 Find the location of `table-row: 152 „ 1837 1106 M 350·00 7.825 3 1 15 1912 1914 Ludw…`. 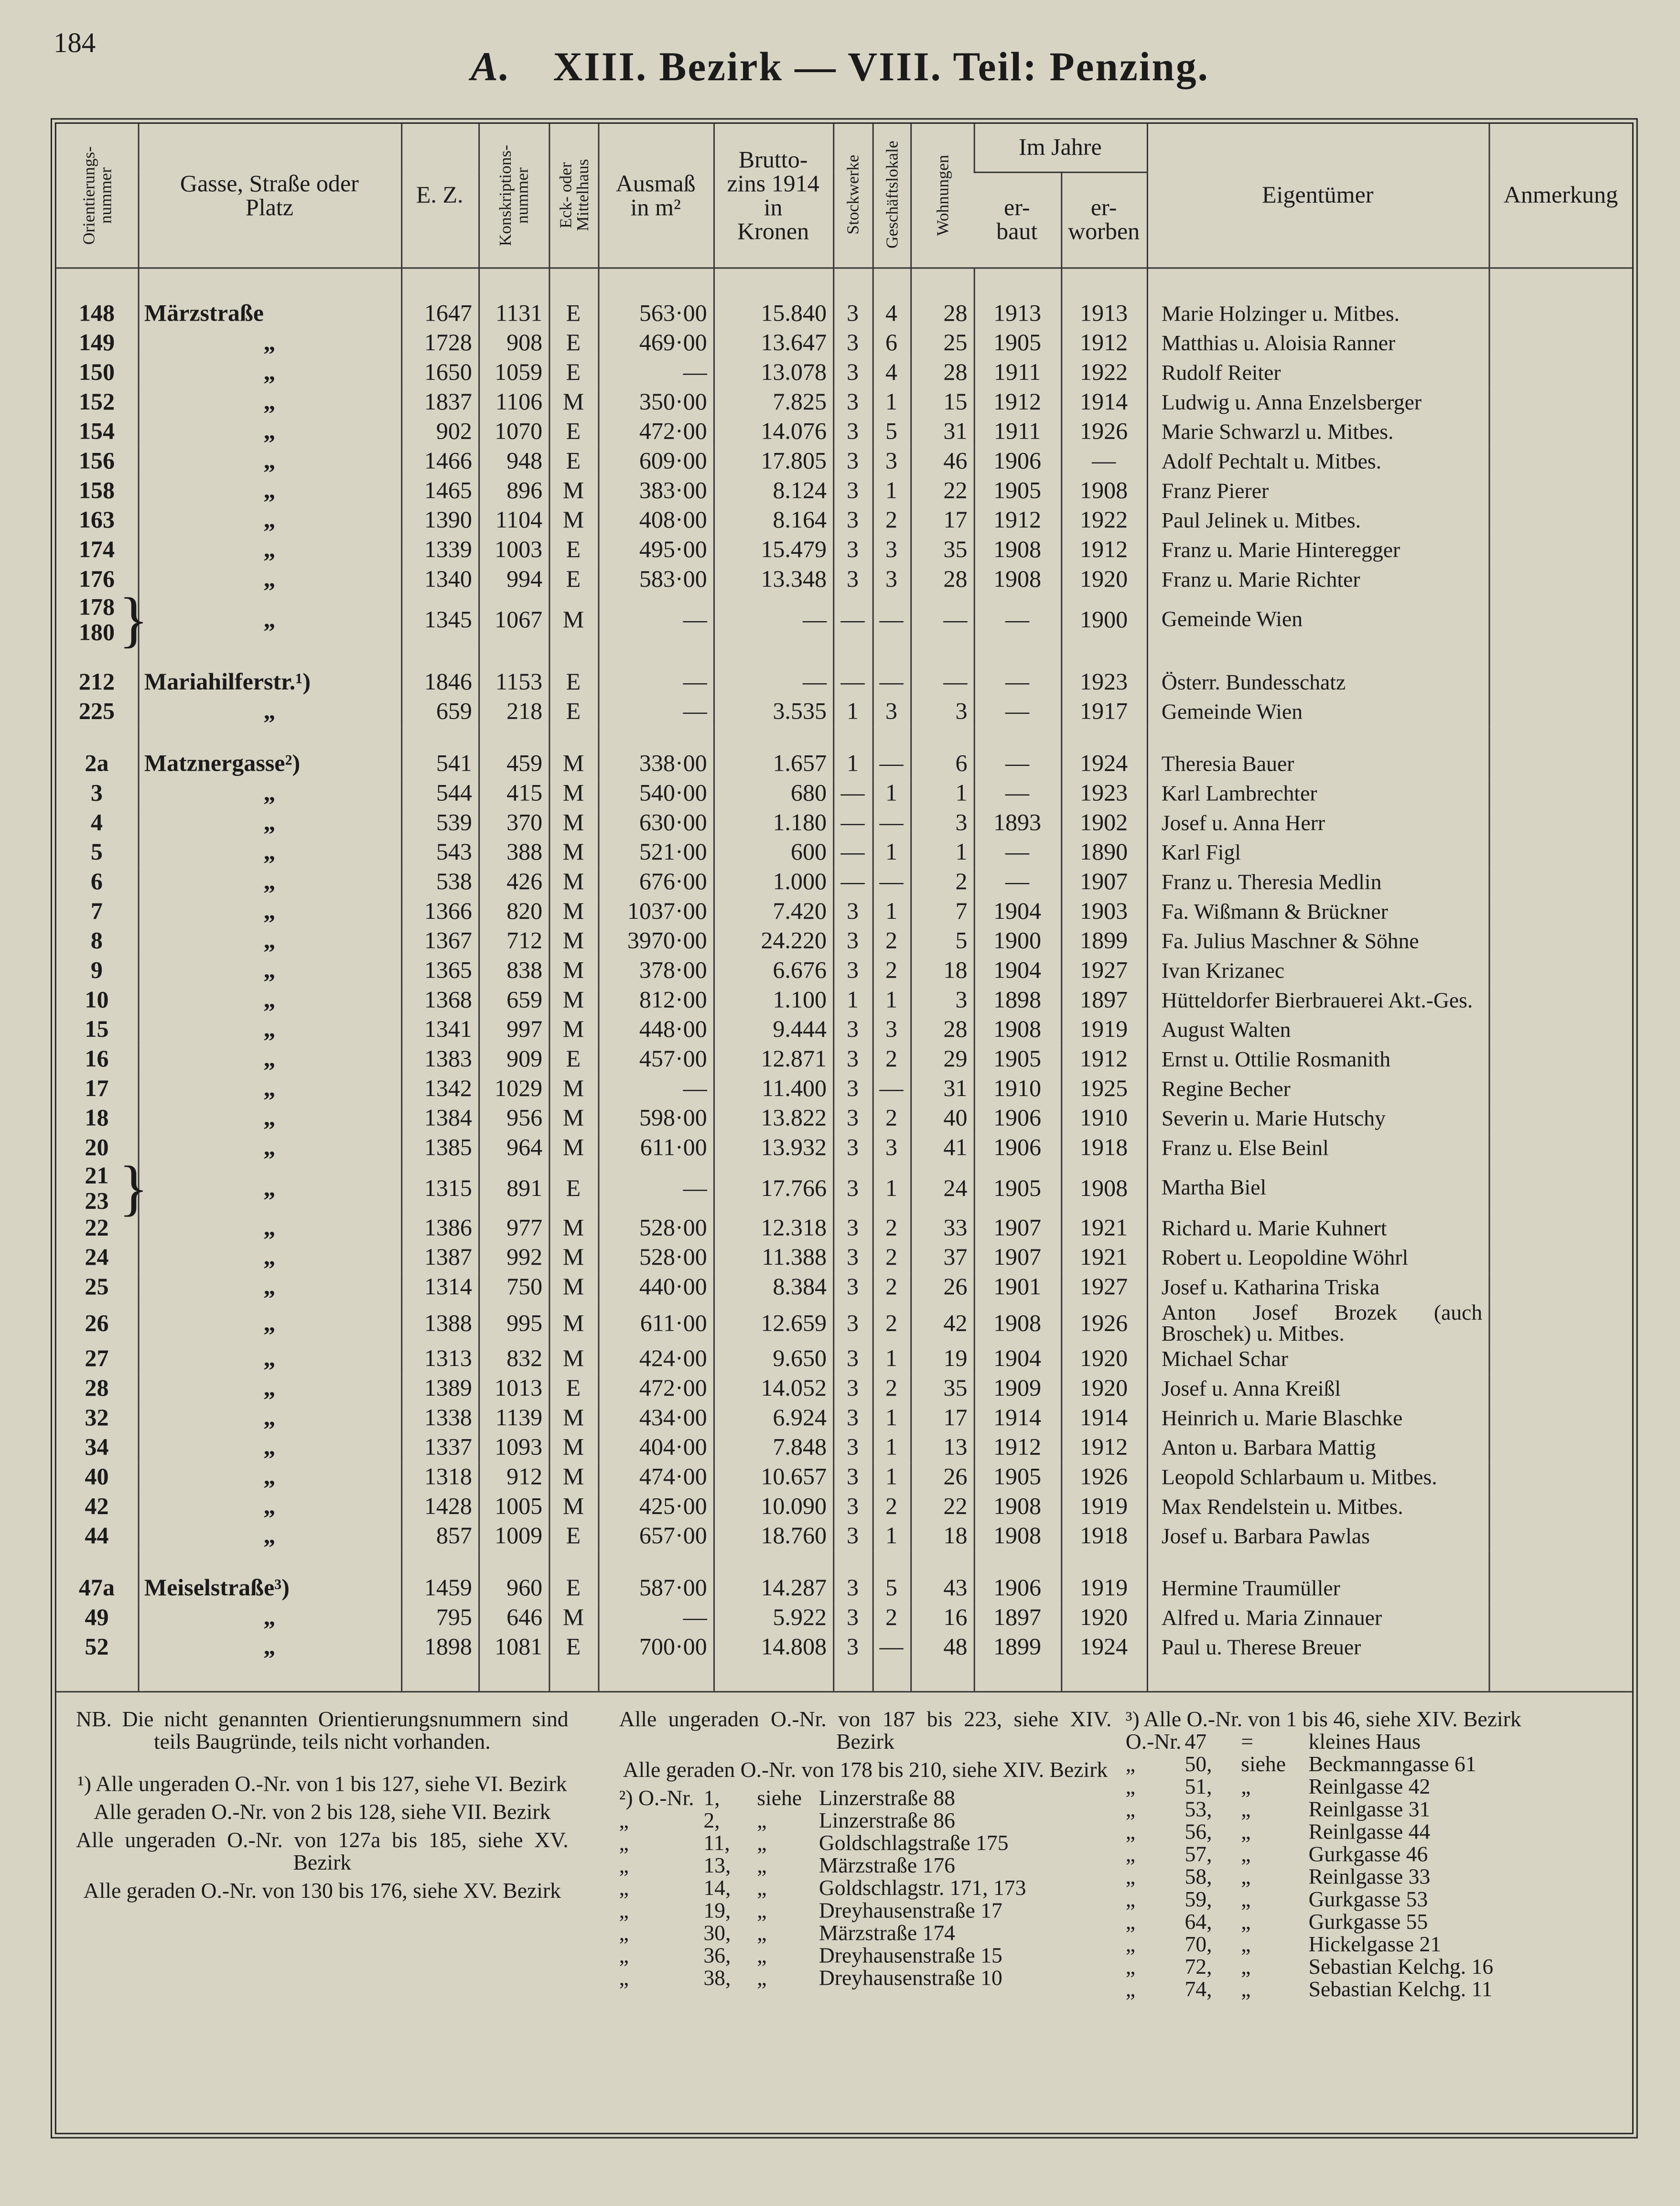

table-row: 152 „ 1837 1106 M 350·00 7.825 3 1 15 1912 1914 Ludw… is located at coordinates (844, 402).